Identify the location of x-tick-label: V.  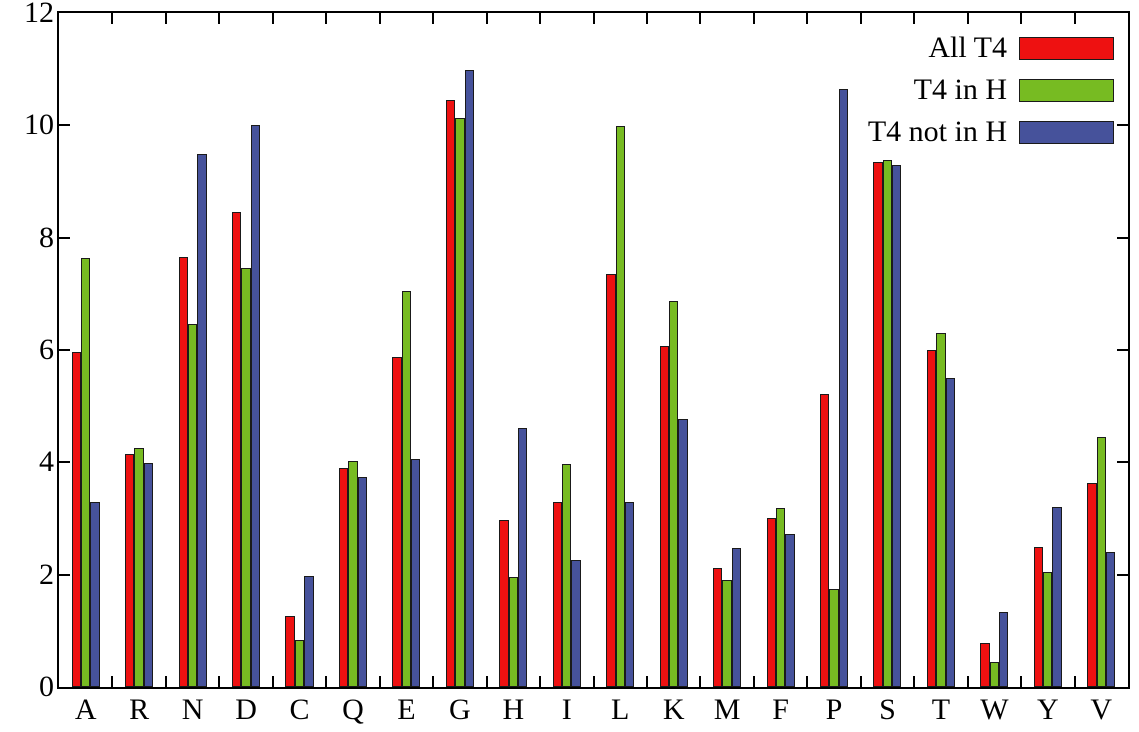
(1101, 709).